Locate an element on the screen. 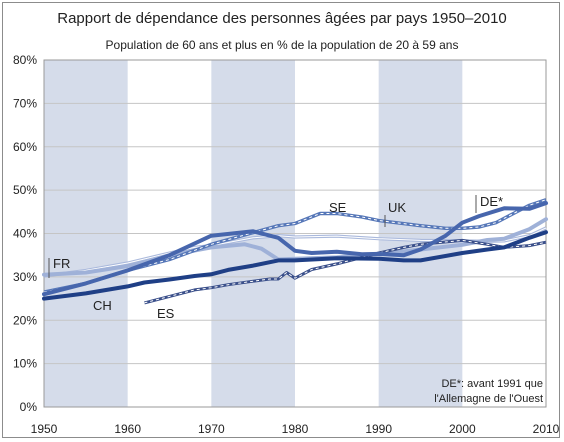  x-tick-label-2000: 2000 is located at coordinates (462, 429).